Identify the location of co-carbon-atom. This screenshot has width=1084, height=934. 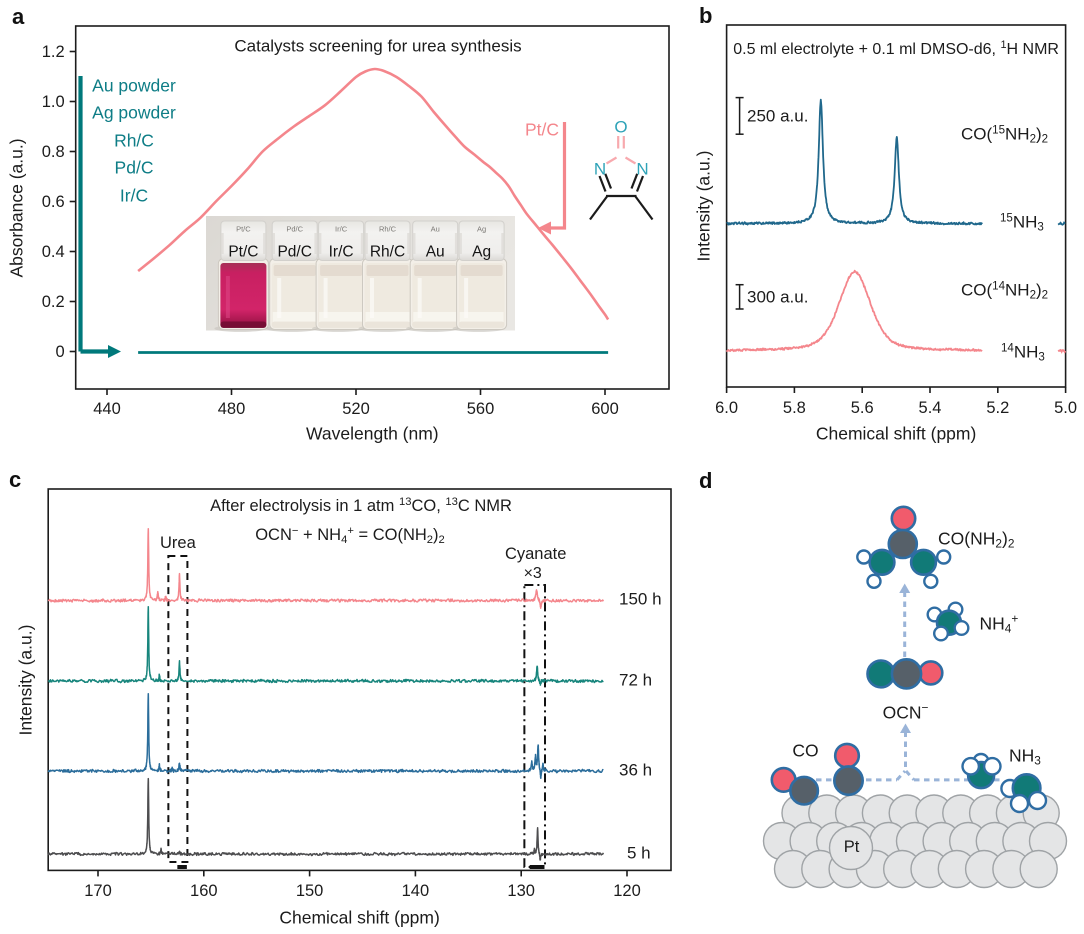
(804, 790).